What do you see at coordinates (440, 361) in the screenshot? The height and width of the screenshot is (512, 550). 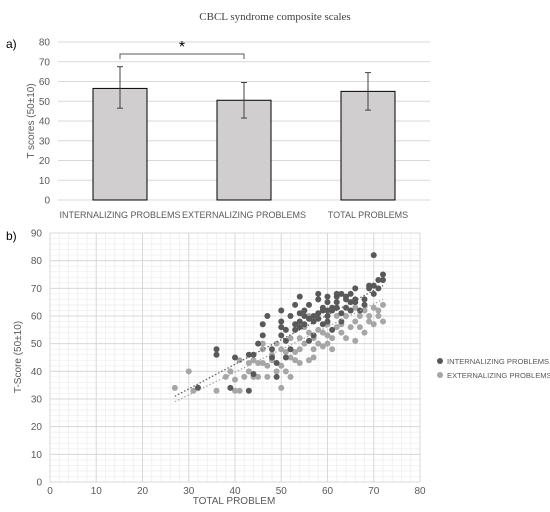 I see `legend-marker` at bounding box center [440, 361].